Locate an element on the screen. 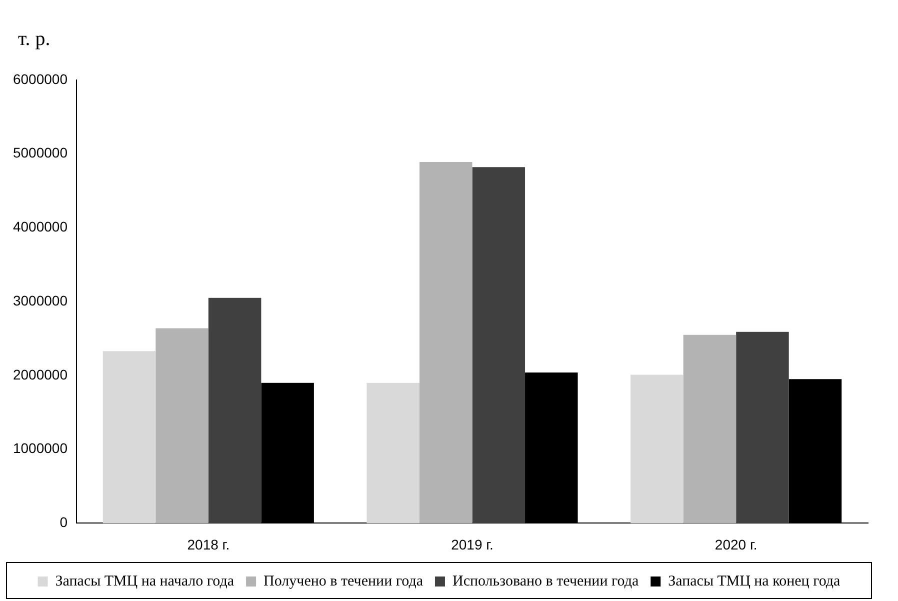 The width and height of the screenshot is (898, 601). y-tick-label: 3000000 is located at coordinates (40, 300).